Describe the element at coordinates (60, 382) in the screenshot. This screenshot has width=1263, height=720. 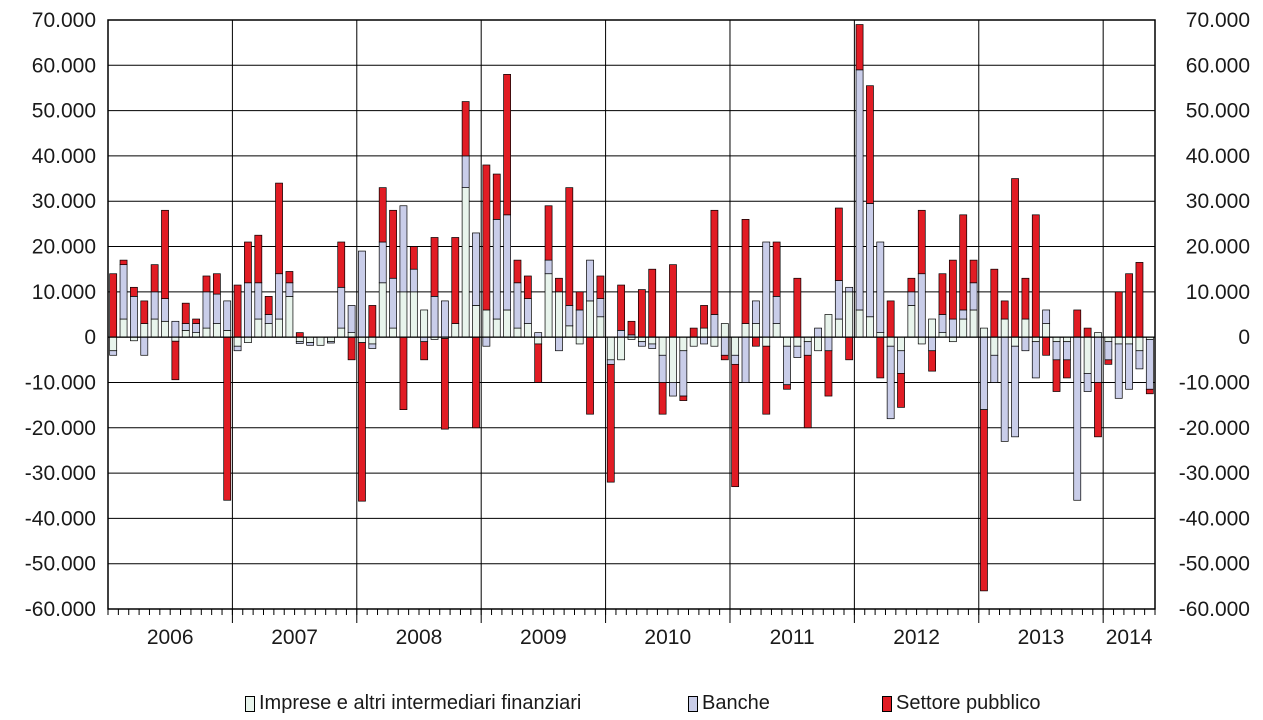
I see `y-tick-label-left: -10.000` at that location.